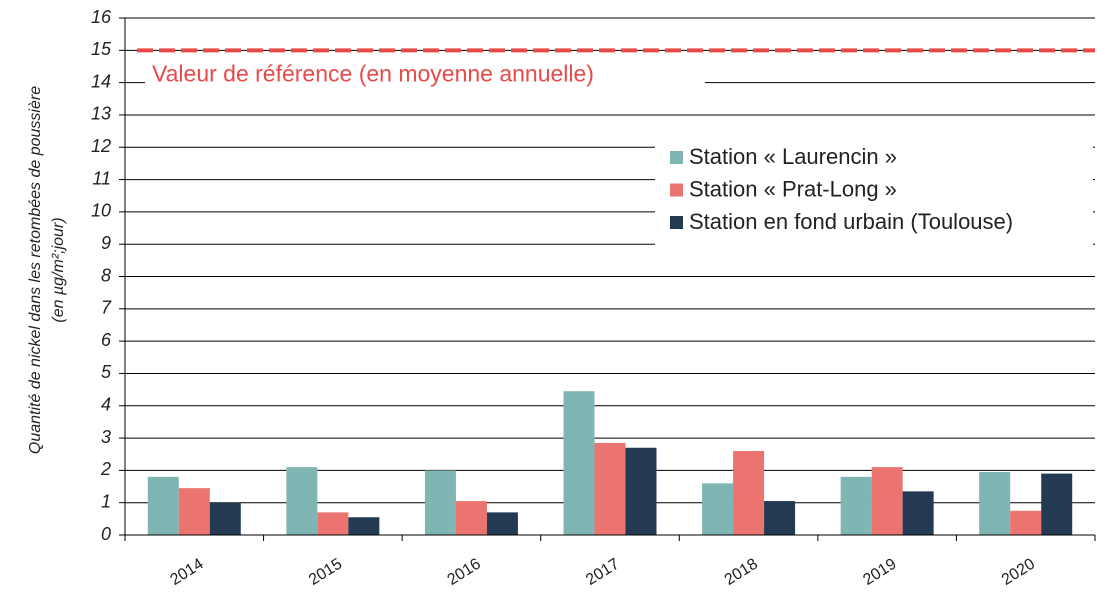 This screenshot has height=595, width=1097. What do you see at coordinates (106, 340) in the screenshot?
I see `y-tick-label: 6` at bounding box center [106, 340].